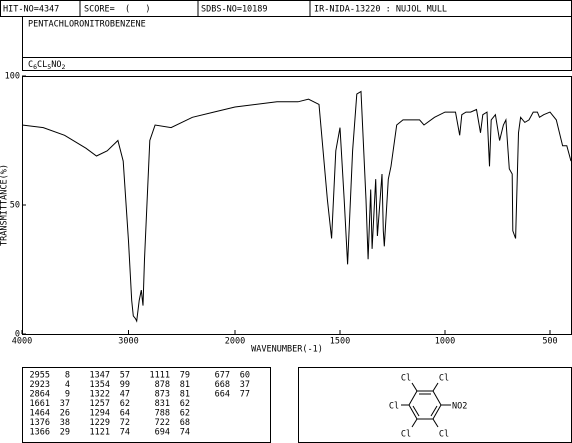 Image resolution: width=572 pixels, height=443 pixels. Describe the element at coordinates (40, 376) in the screenshot. I see `peak-wavenumber: 2955` at that location.